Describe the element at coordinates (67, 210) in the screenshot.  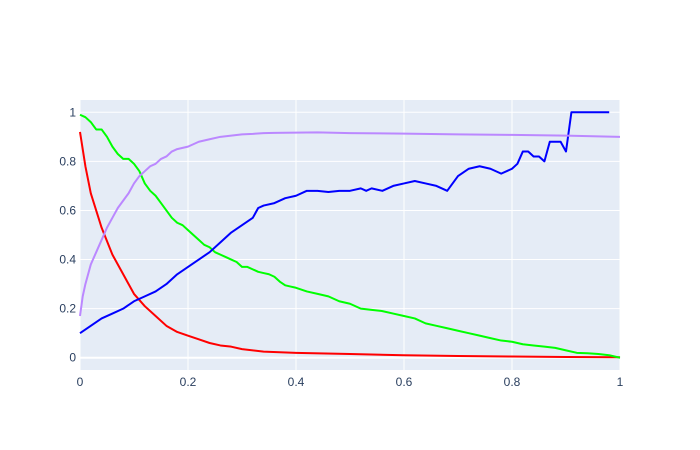
I see `y-tick-label: 0.6` at that location.